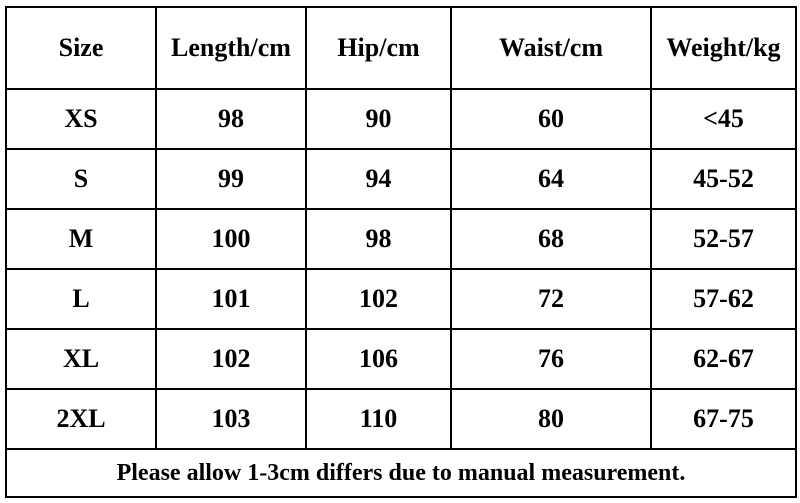  Describe the element at coordinates (231, 419) in the screenshot. I see `data-cell: 103` at that location.